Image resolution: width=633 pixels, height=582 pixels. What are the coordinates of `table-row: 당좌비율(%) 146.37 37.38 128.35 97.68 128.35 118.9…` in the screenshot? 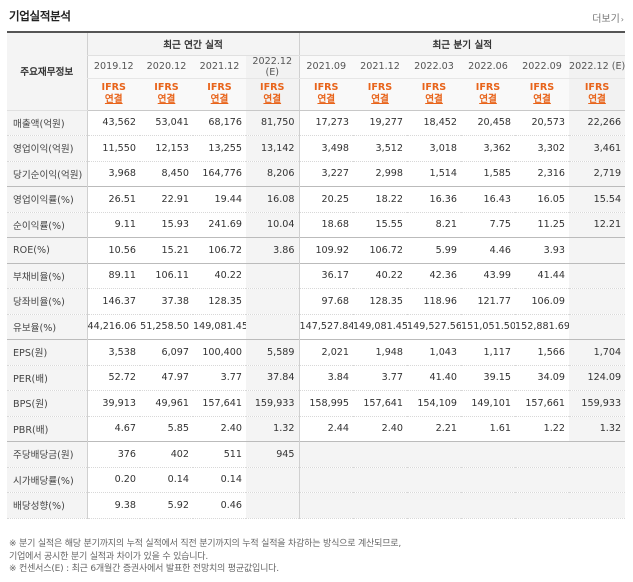 It's located at (316, 301).